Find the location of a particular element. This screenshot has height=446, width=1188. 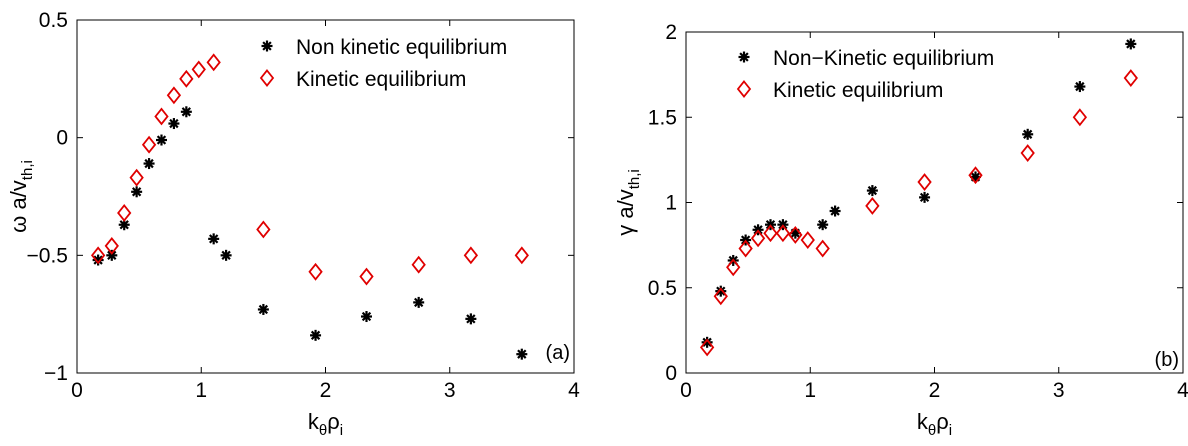

y-axis-label: ω a/vth,i is located at coordinates (21, 196).